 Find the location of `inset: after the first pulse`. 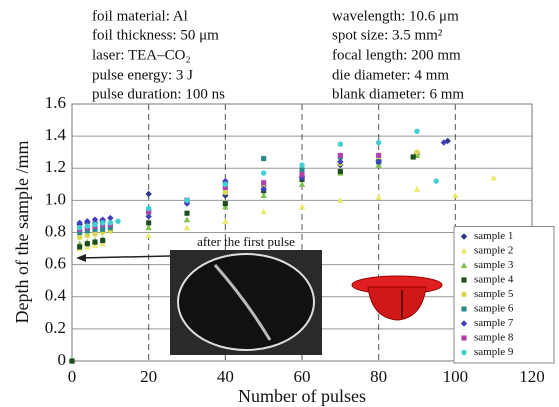

inset: after the first pulse is located at coordinates (199, 294).